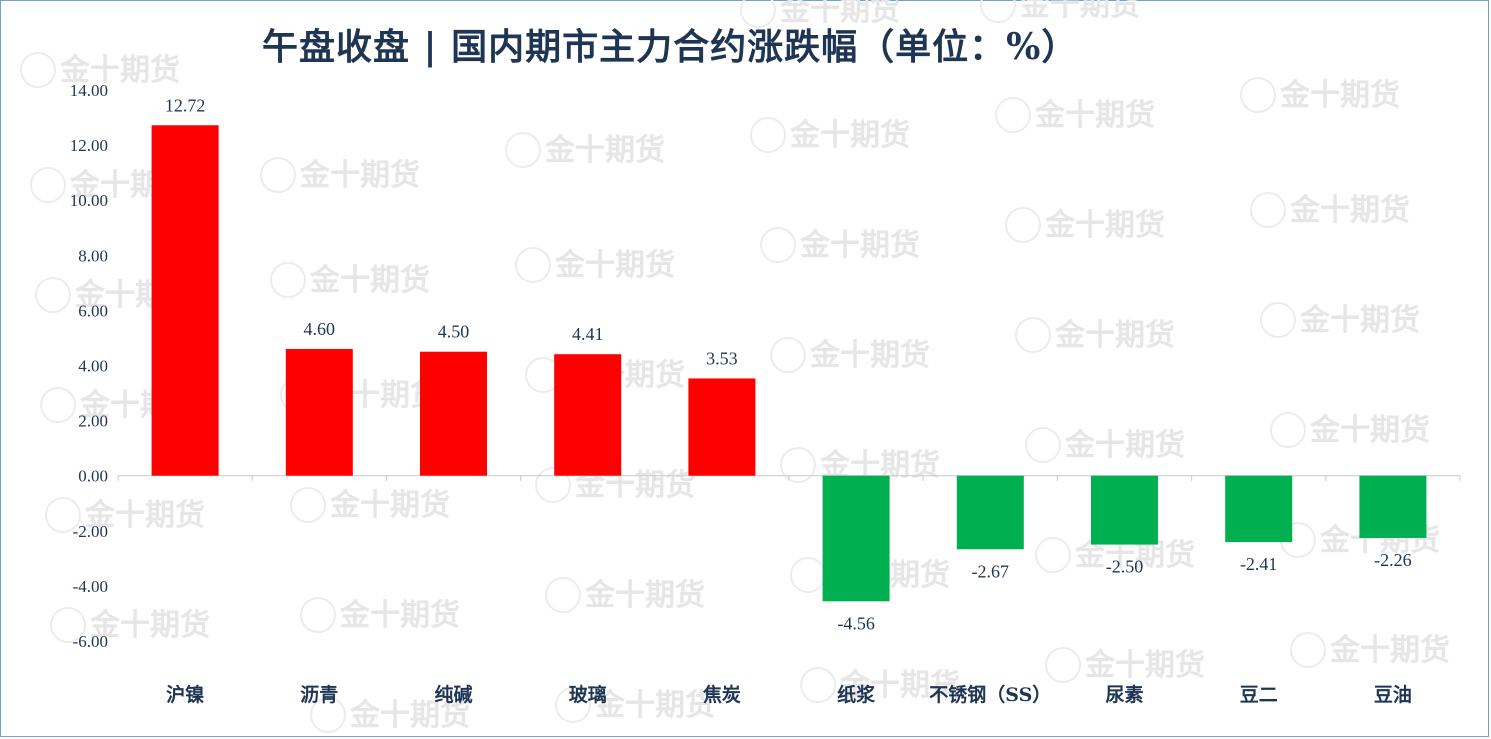 This screenshot has width=1491, height=739. I want to click on data-label-8: -2.41, so click(1259, 564).